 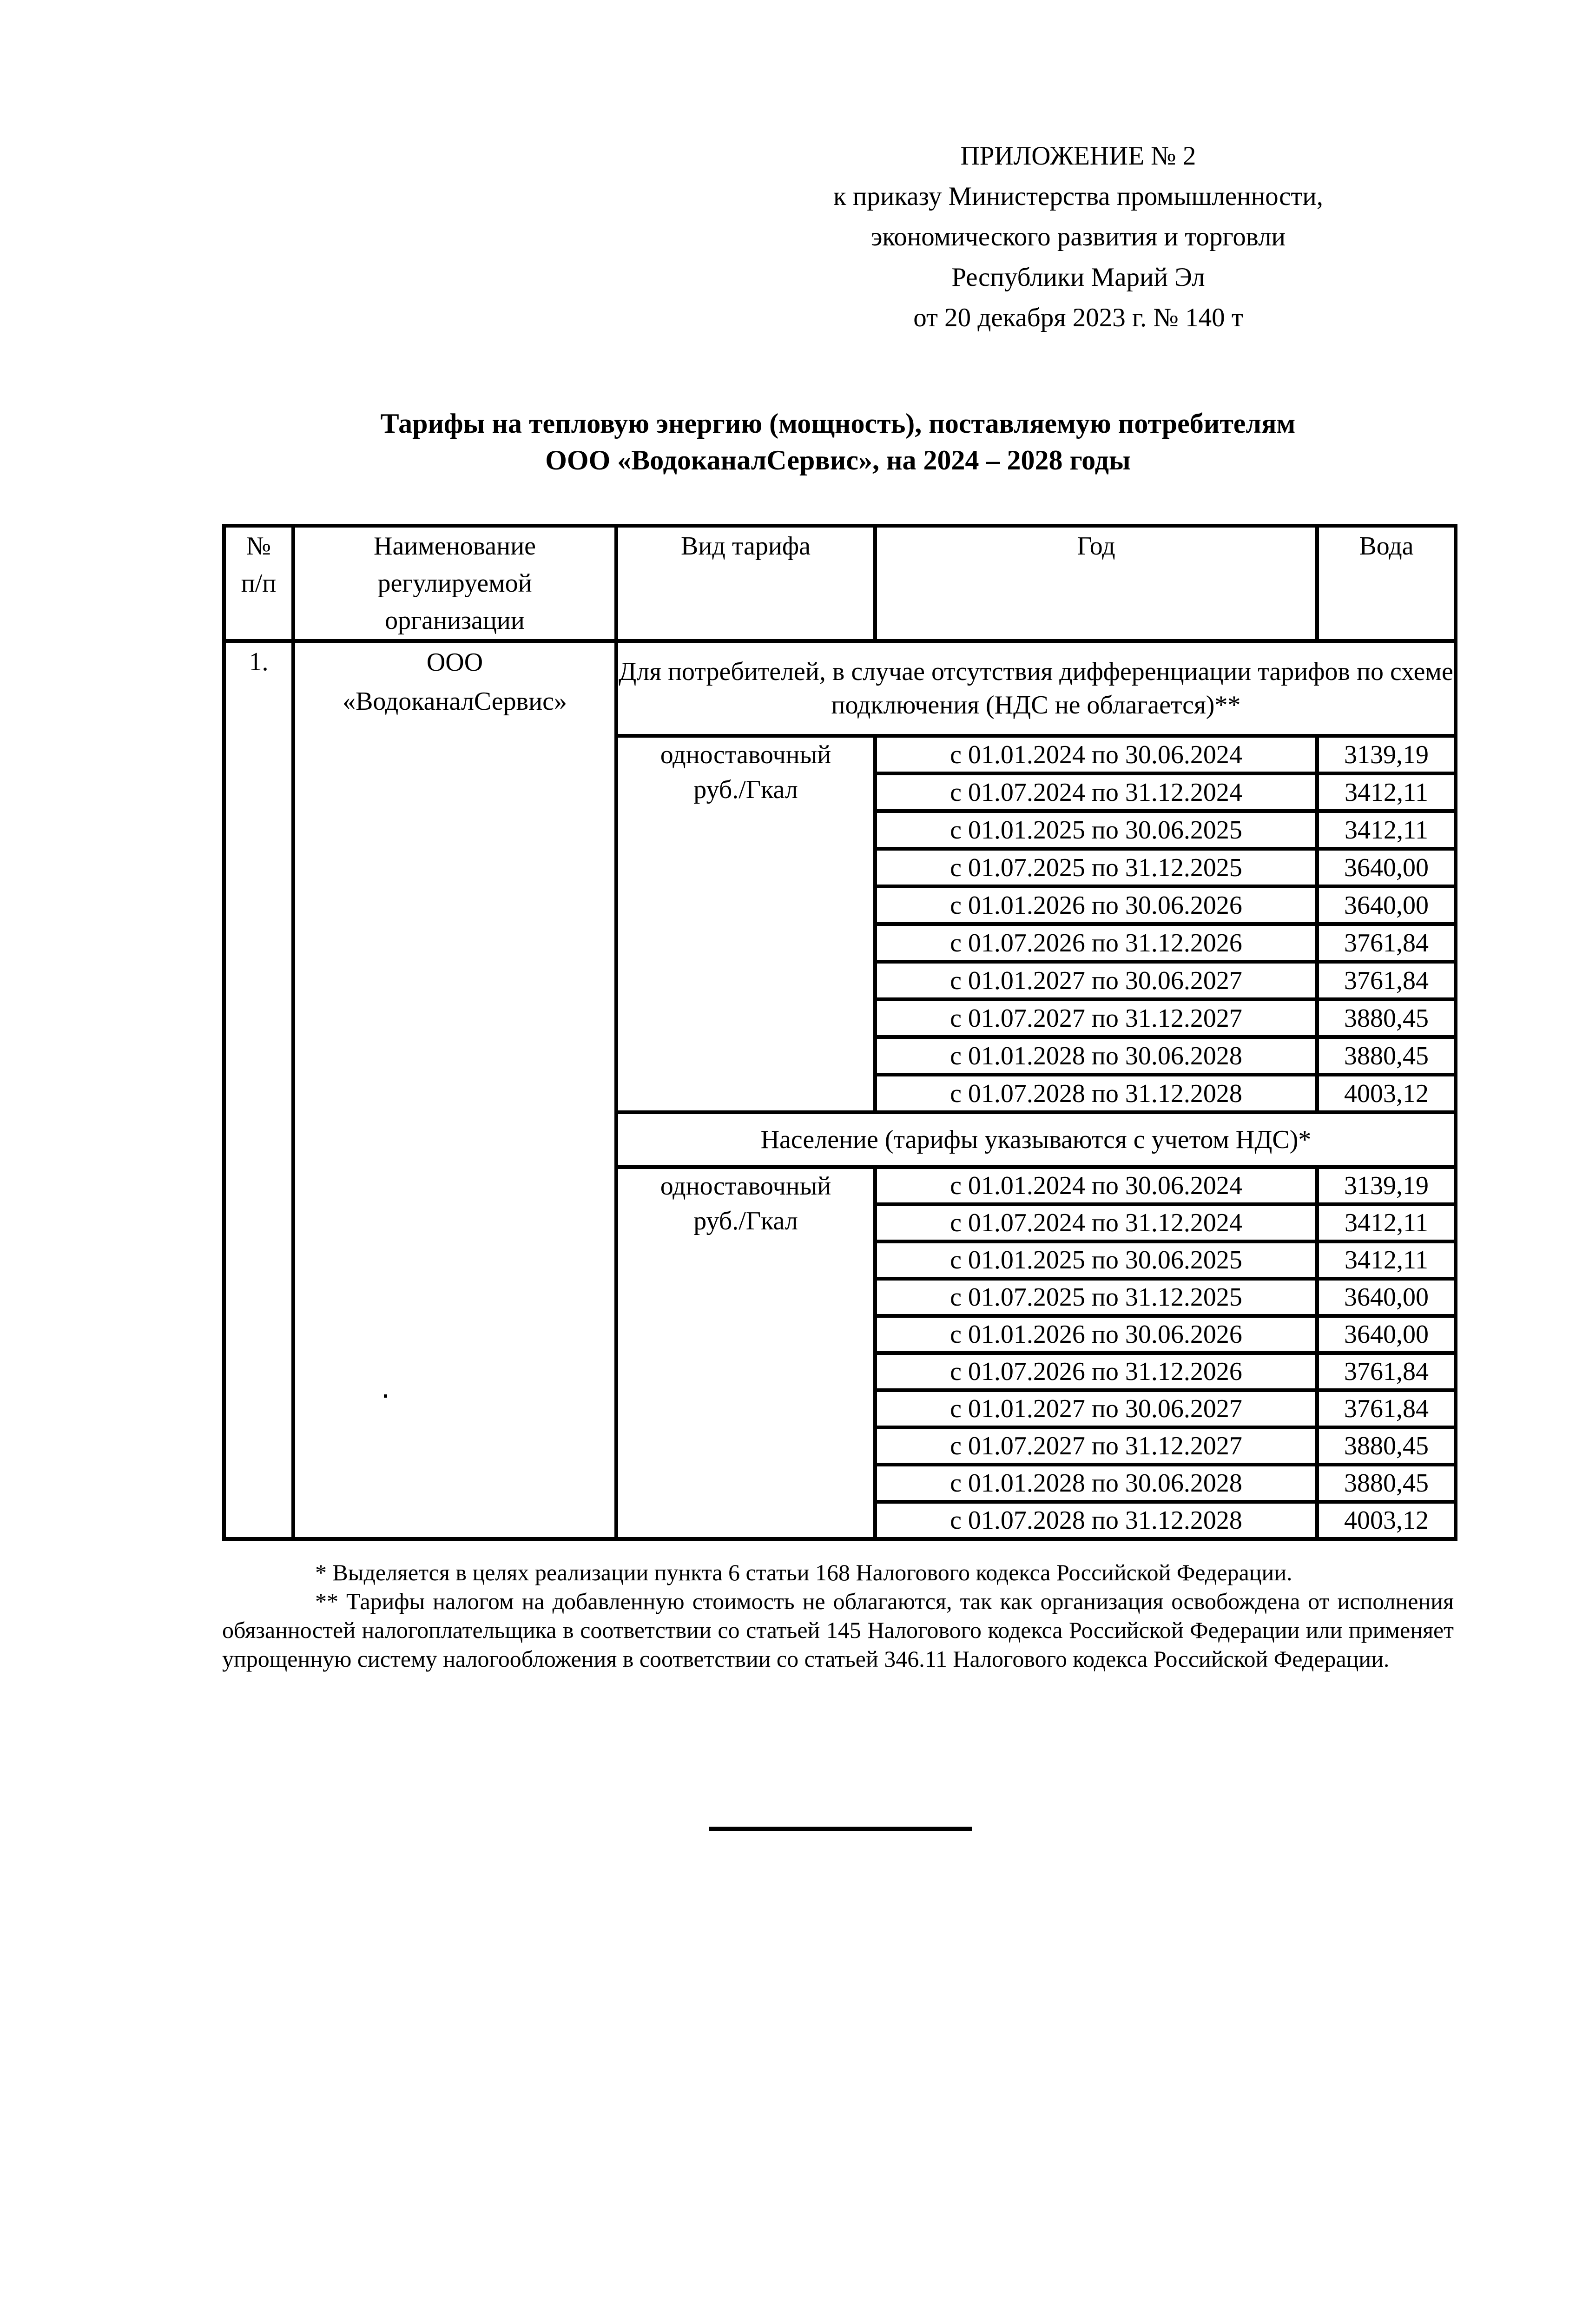 What do you see at coordinates (1078, 196) in the screenshot?
I see `appendix-line-order: к приказу Министерства промышленности,` at bounding box center [1078, 196].